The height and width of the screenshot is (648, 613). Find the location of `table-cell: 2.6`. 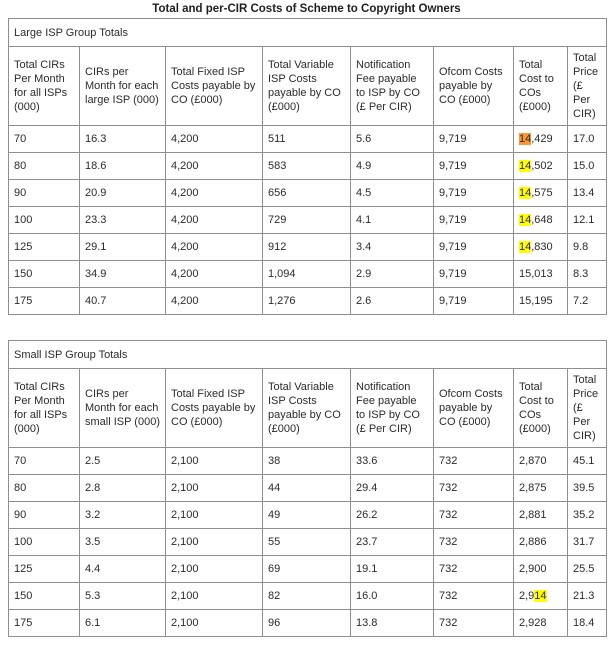

table-cell: 2.6 is located at coordinates (392, 301).